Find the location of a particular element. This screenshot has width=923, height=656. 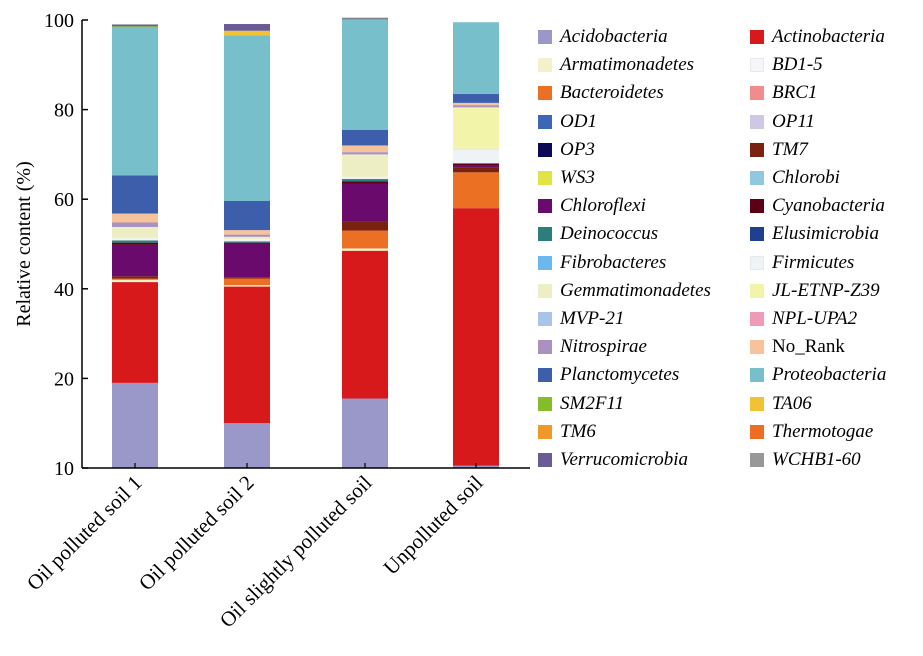

bar-segment-bacteroidetes is located at coordinates (365, 239).